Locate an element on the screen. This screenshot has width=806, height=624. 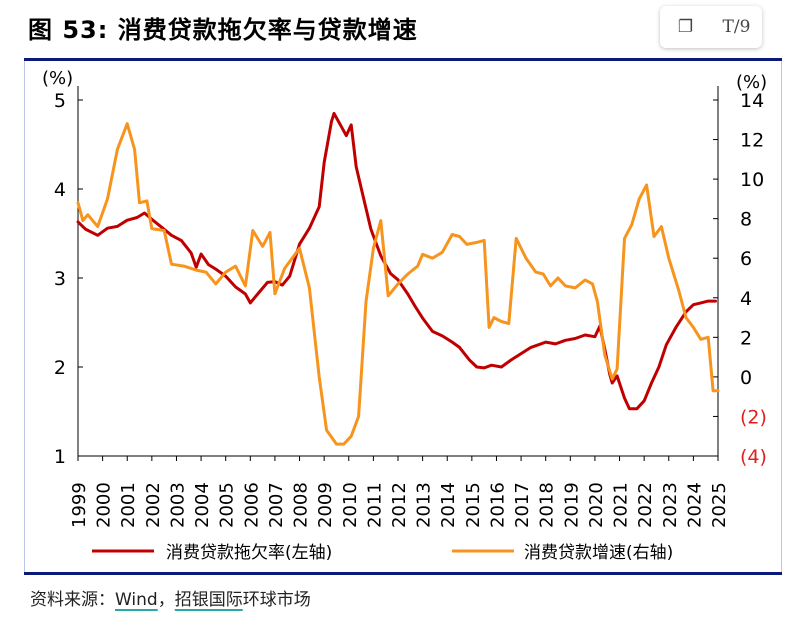
x-axis-tick-label: 2023 is located at coordinates (670, 505).